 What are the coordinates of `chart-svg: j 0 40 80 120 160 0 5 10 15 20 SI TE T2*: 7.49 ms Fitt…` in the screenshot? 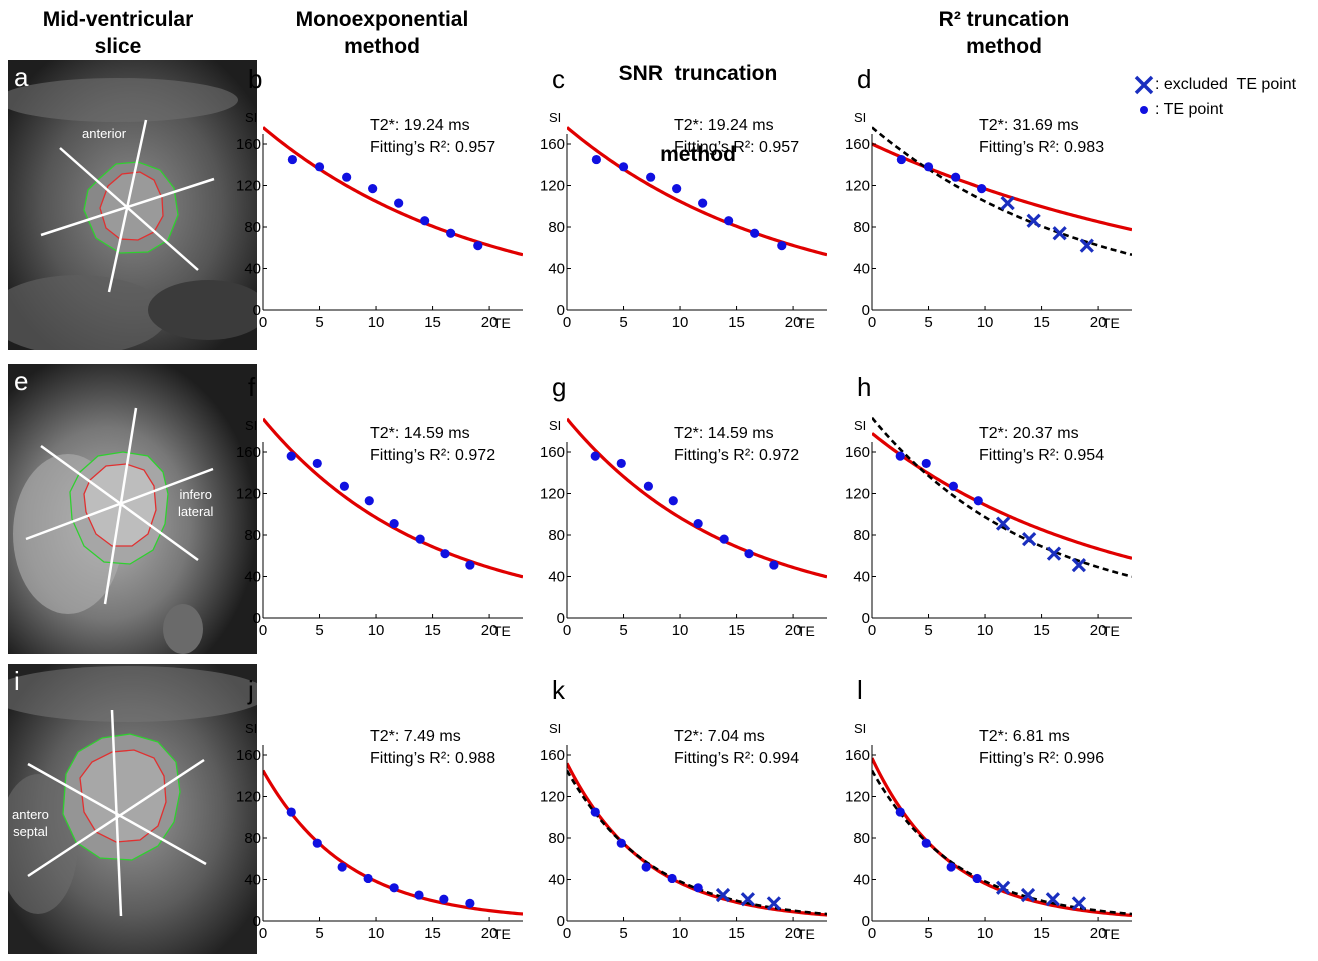 It's located at (379, 808).